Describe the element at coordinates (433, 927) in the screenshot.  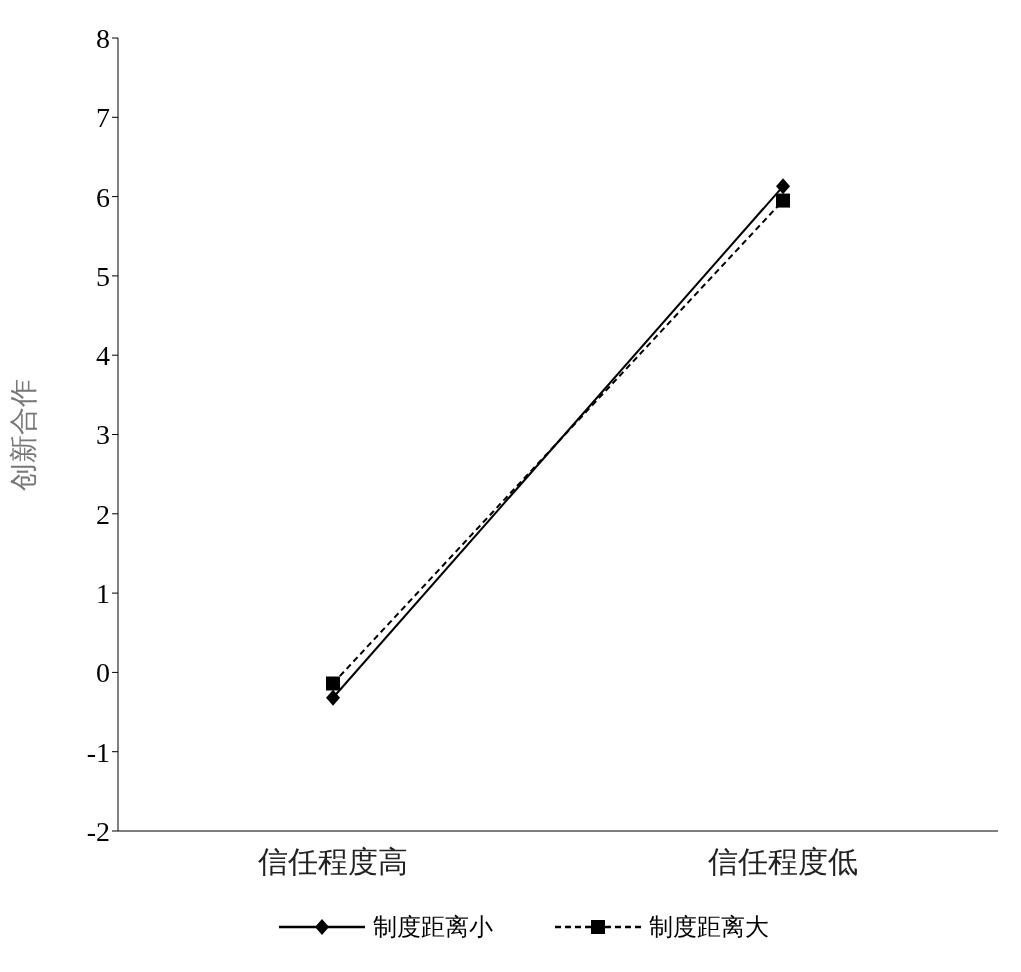
I see `legend-label: 制度距离小` at that location.